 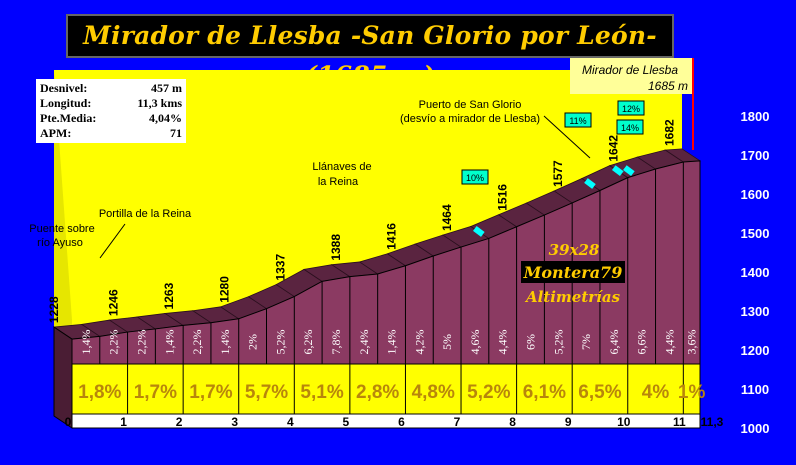 What do you see at coordinates (755, 389) in the screenshot?
I see `y-tick-label: 1100` at bounding box center [755, 389].